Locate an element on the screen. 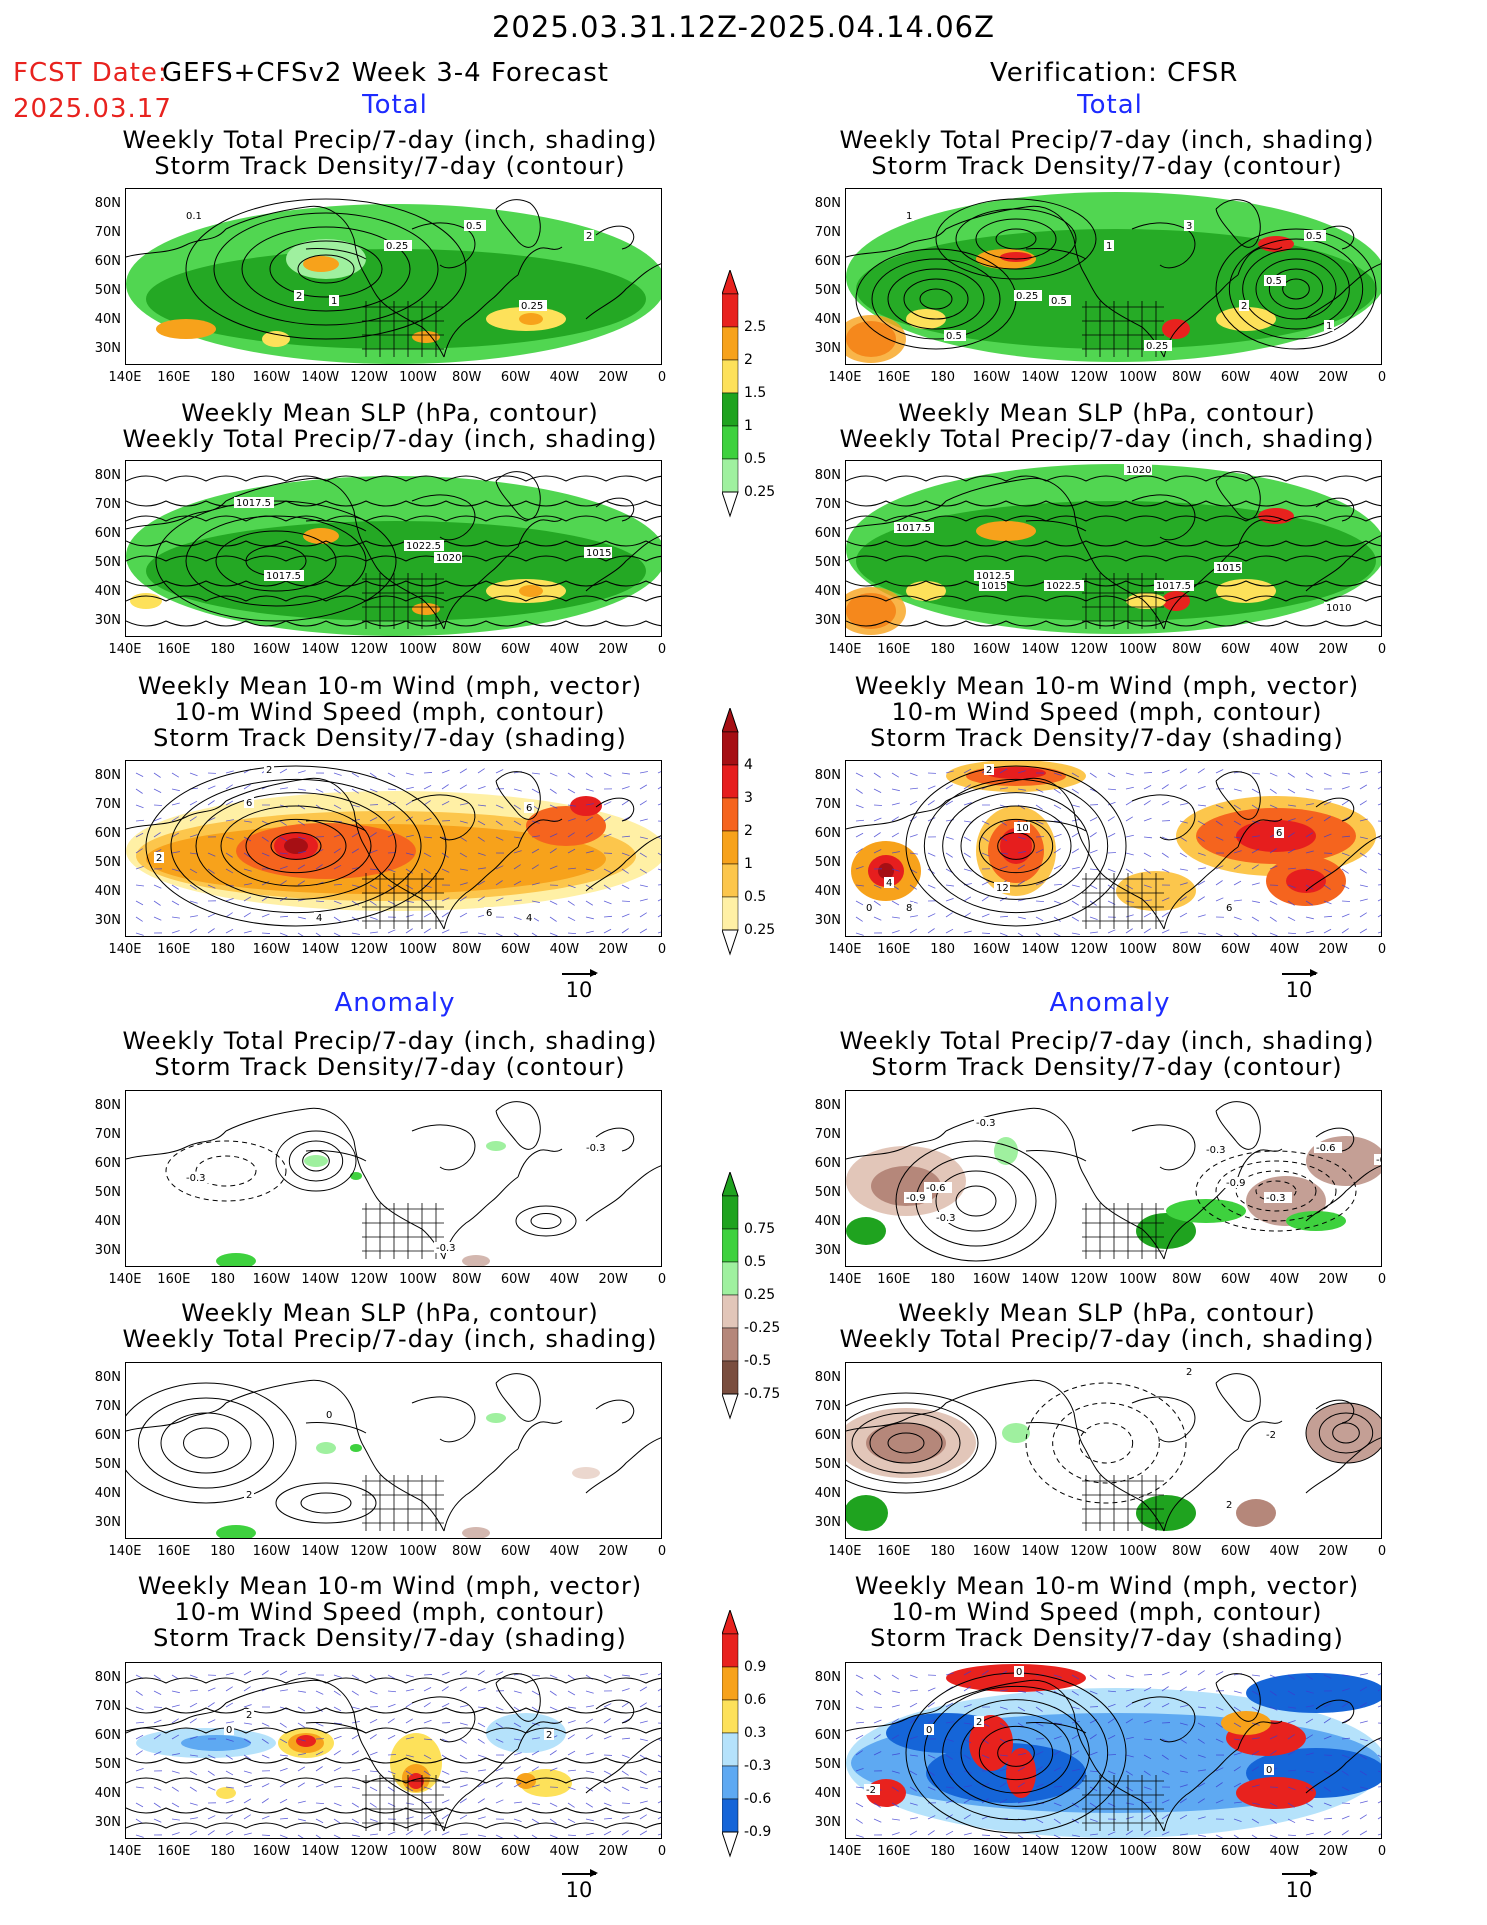 The height and width of the screenshot is (1925, 1487). anomaly-section-right: Anomaly is located at coordinates (1110, 1003).